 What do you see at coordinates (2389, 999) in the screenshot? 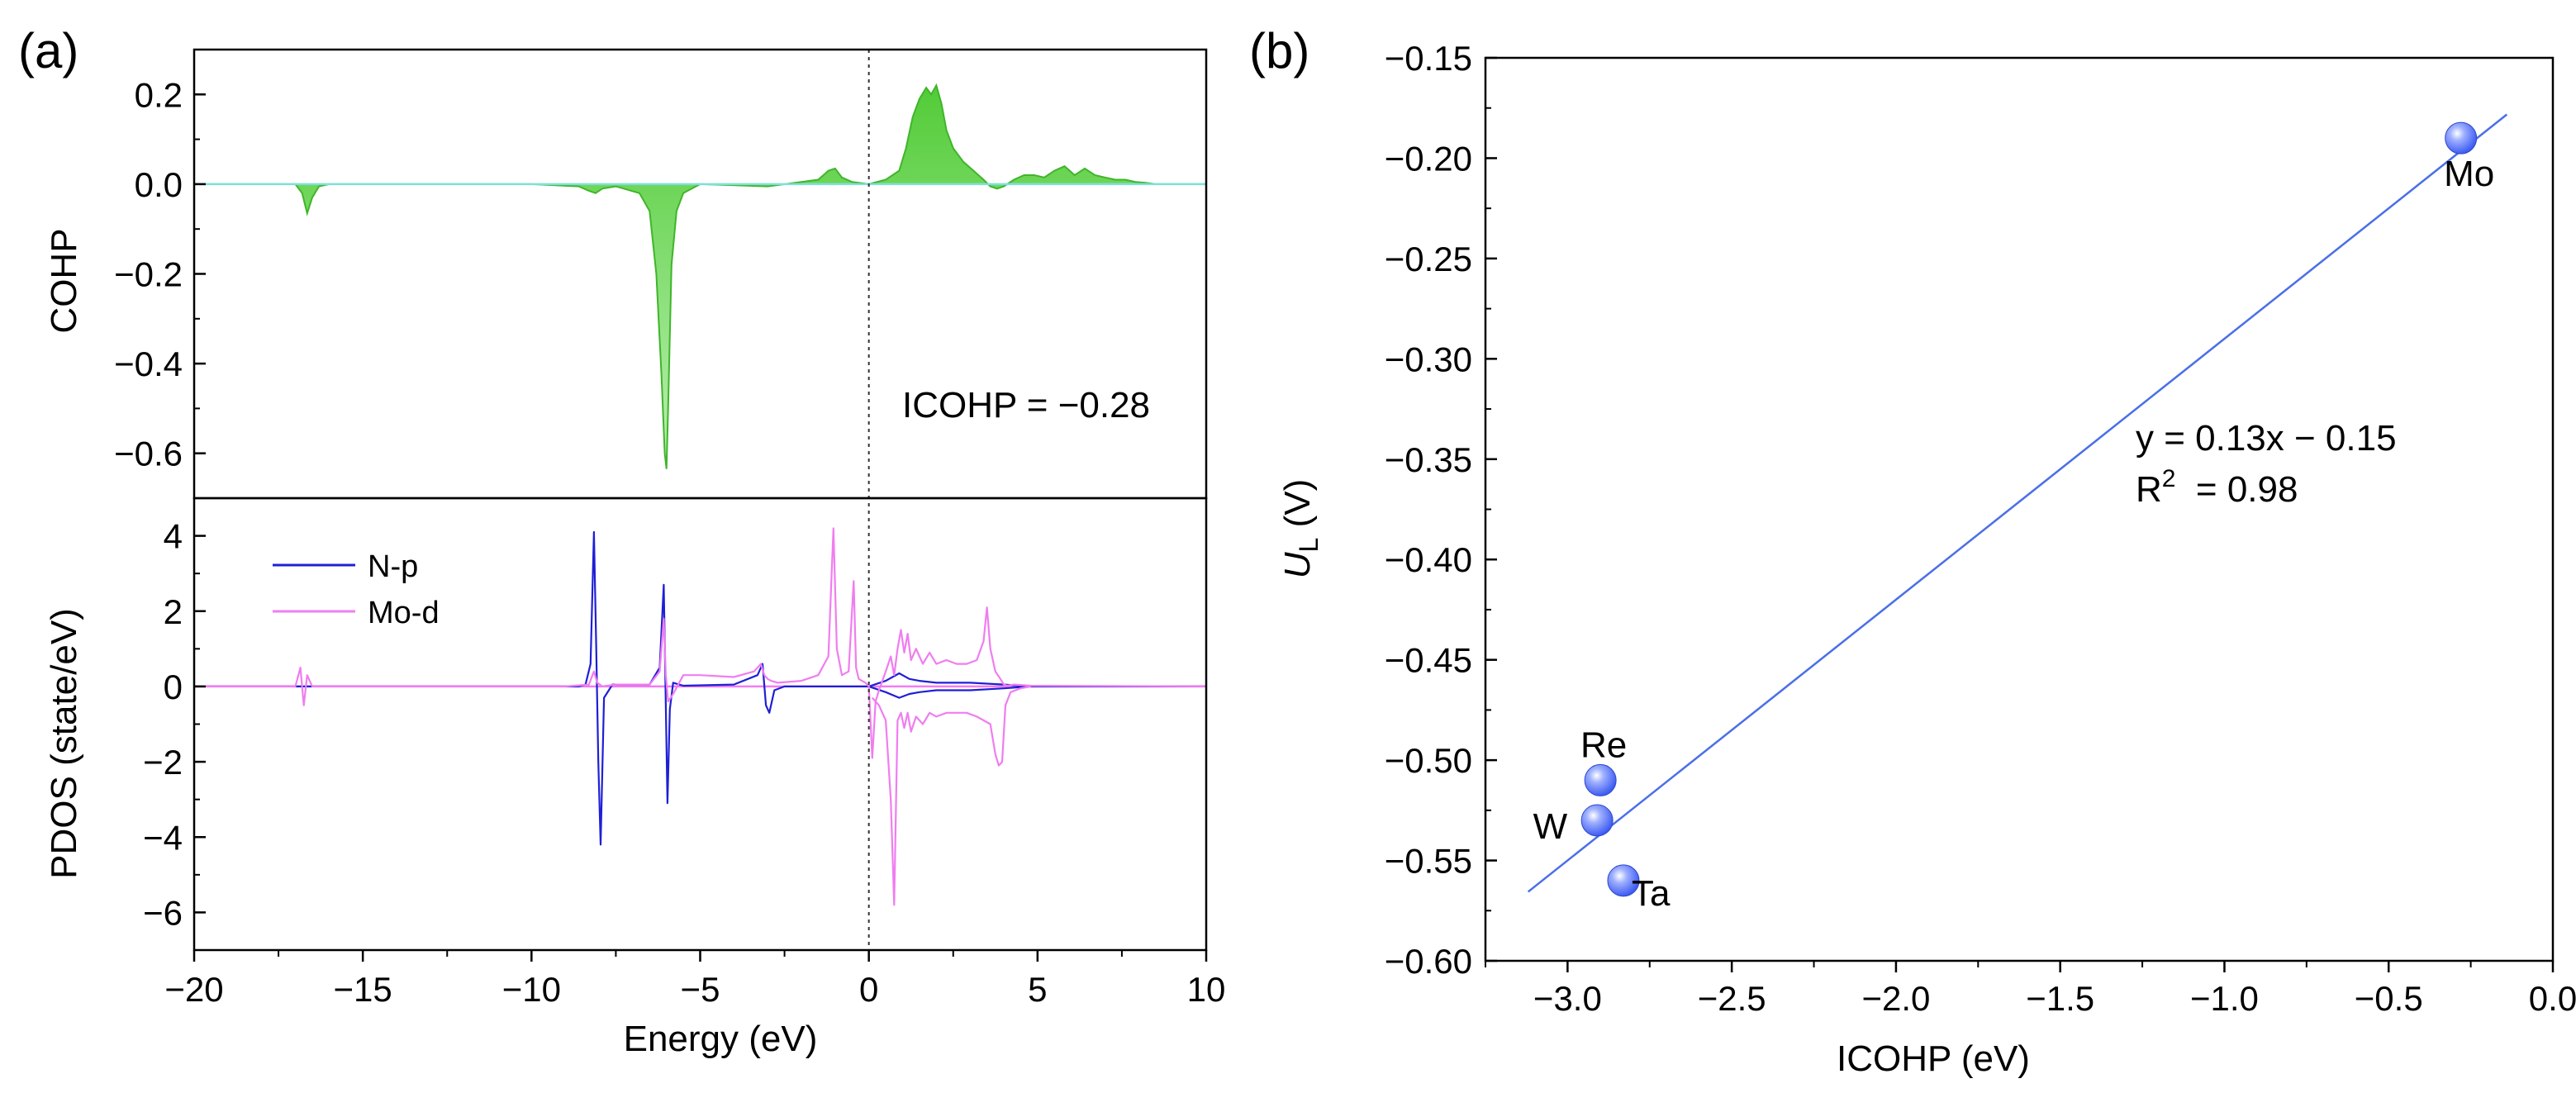
I see `scatter-x-tick-label: −0.5` at bounding box center [2389, 999].